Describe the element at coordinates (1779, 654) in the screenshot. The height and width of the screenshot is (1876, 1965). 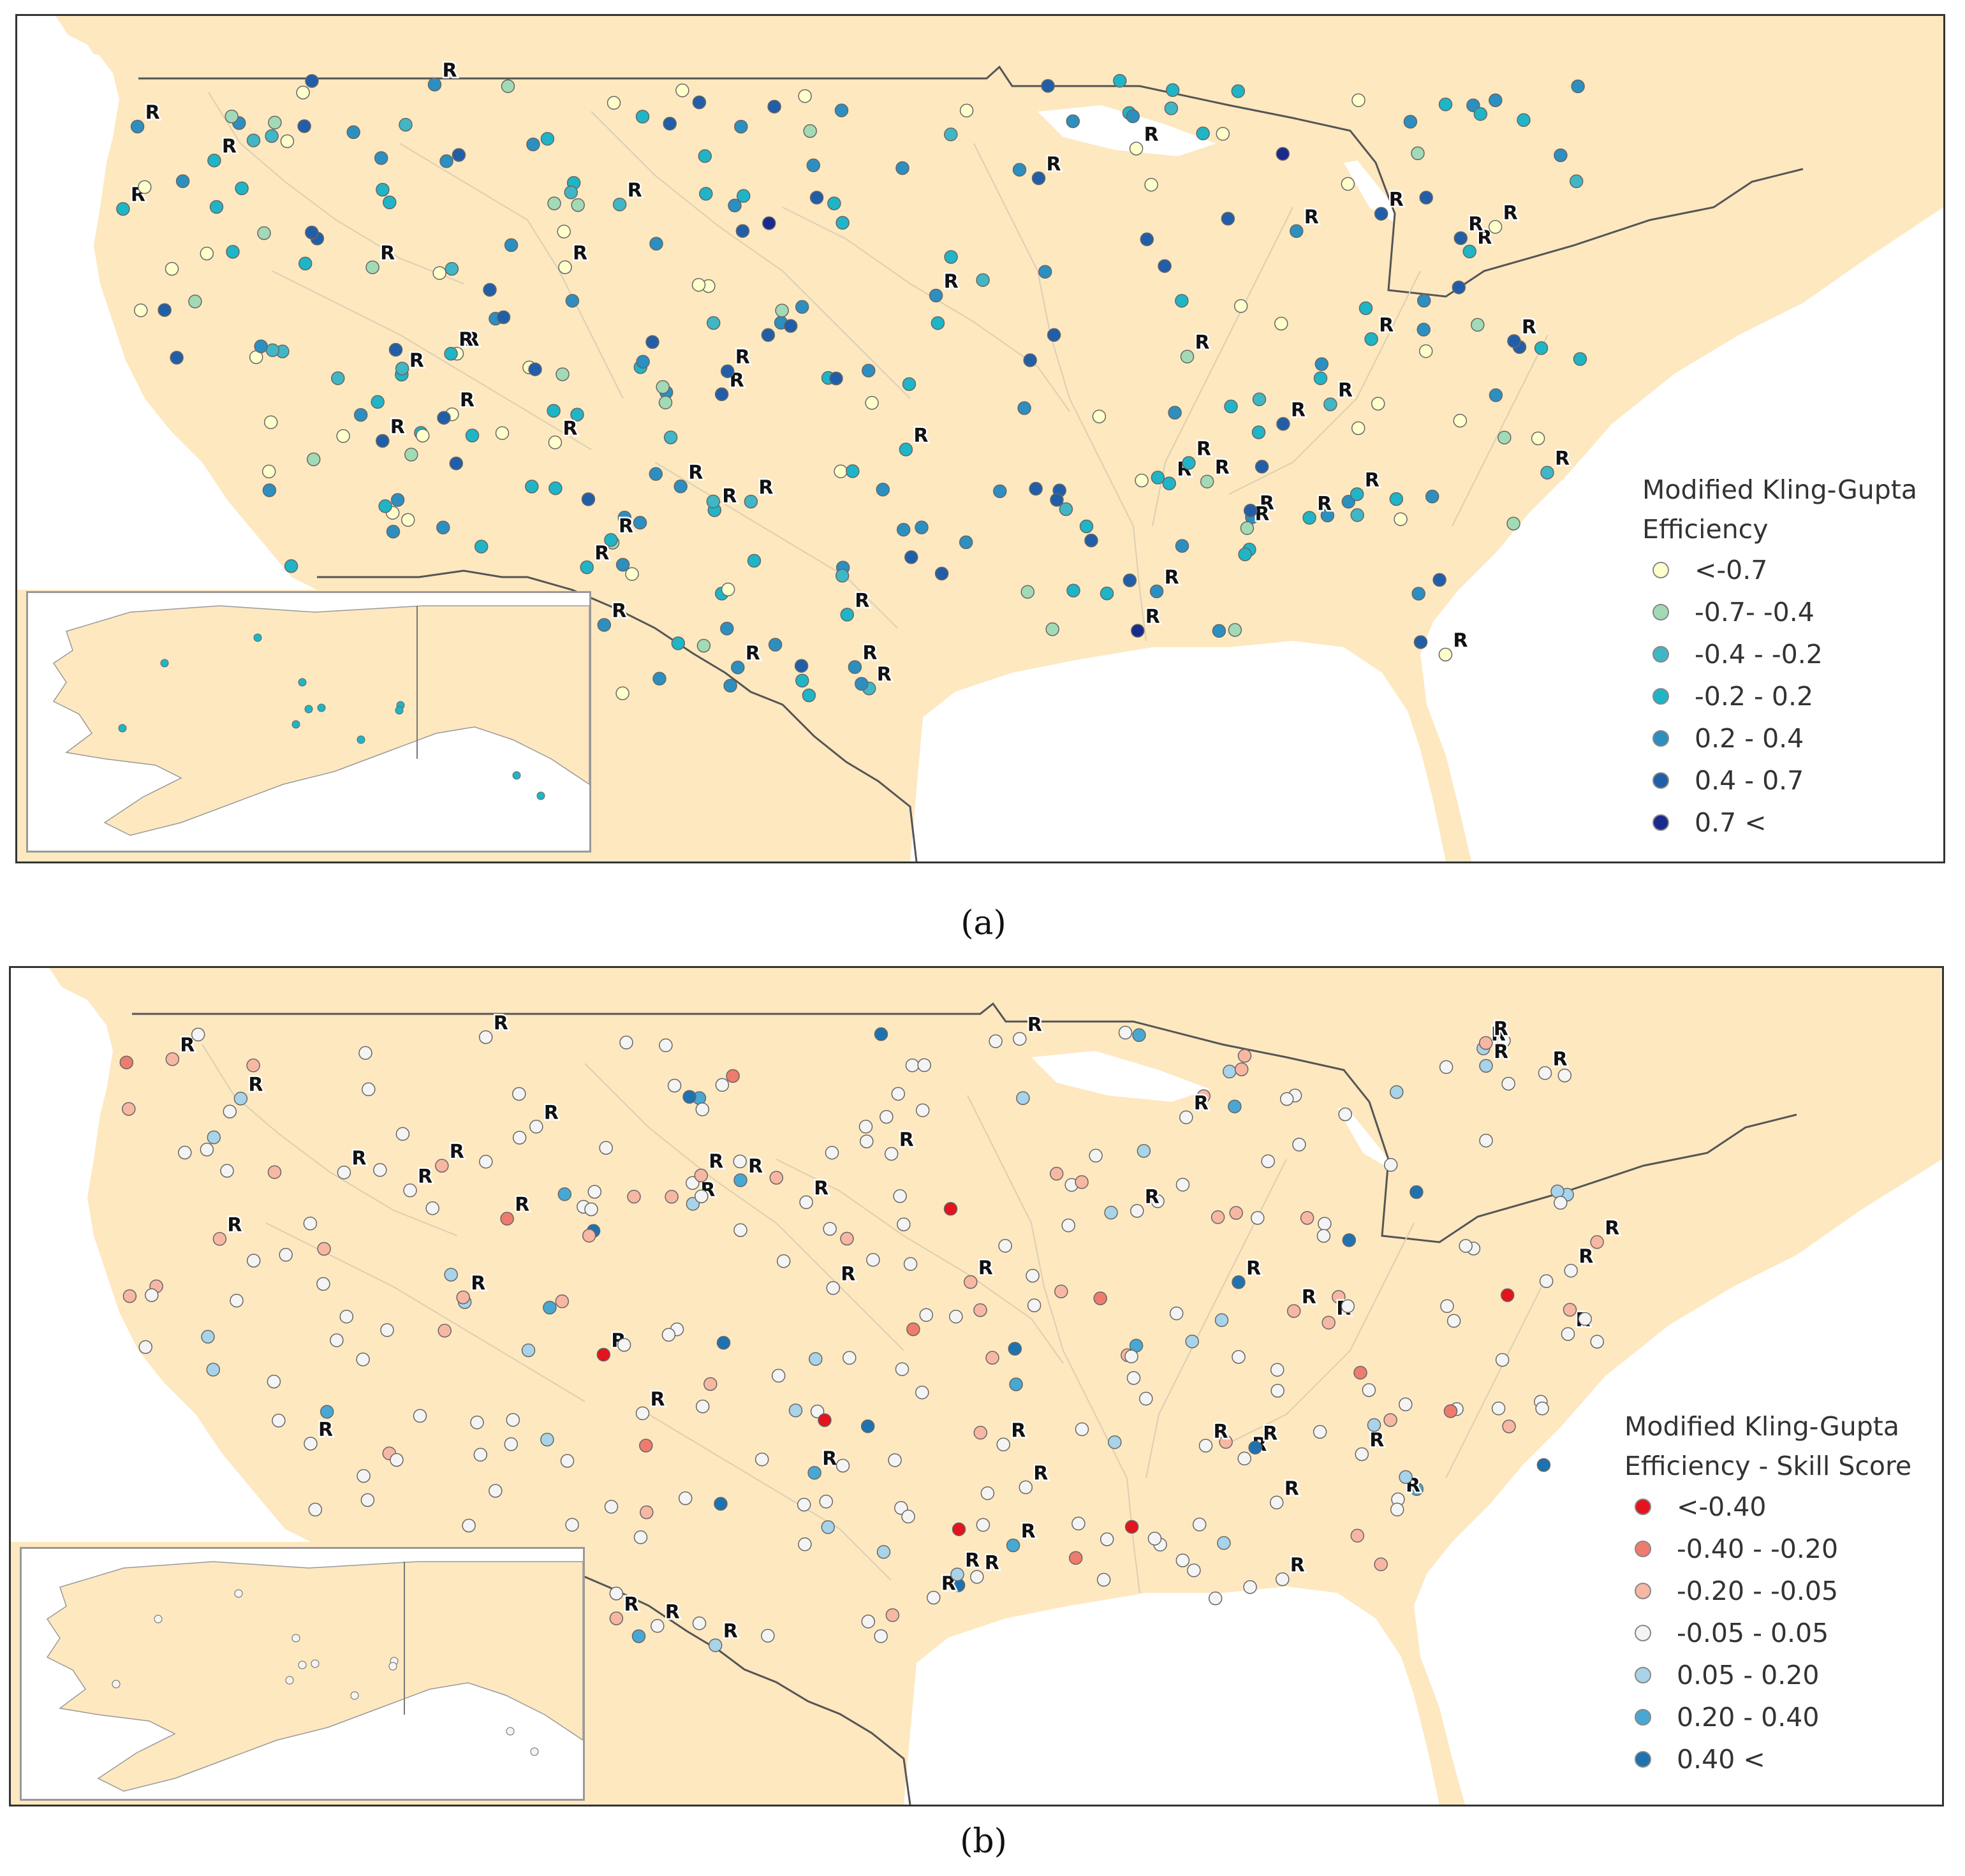
I see `legend-item: -0.4 - -0.2` at that location.